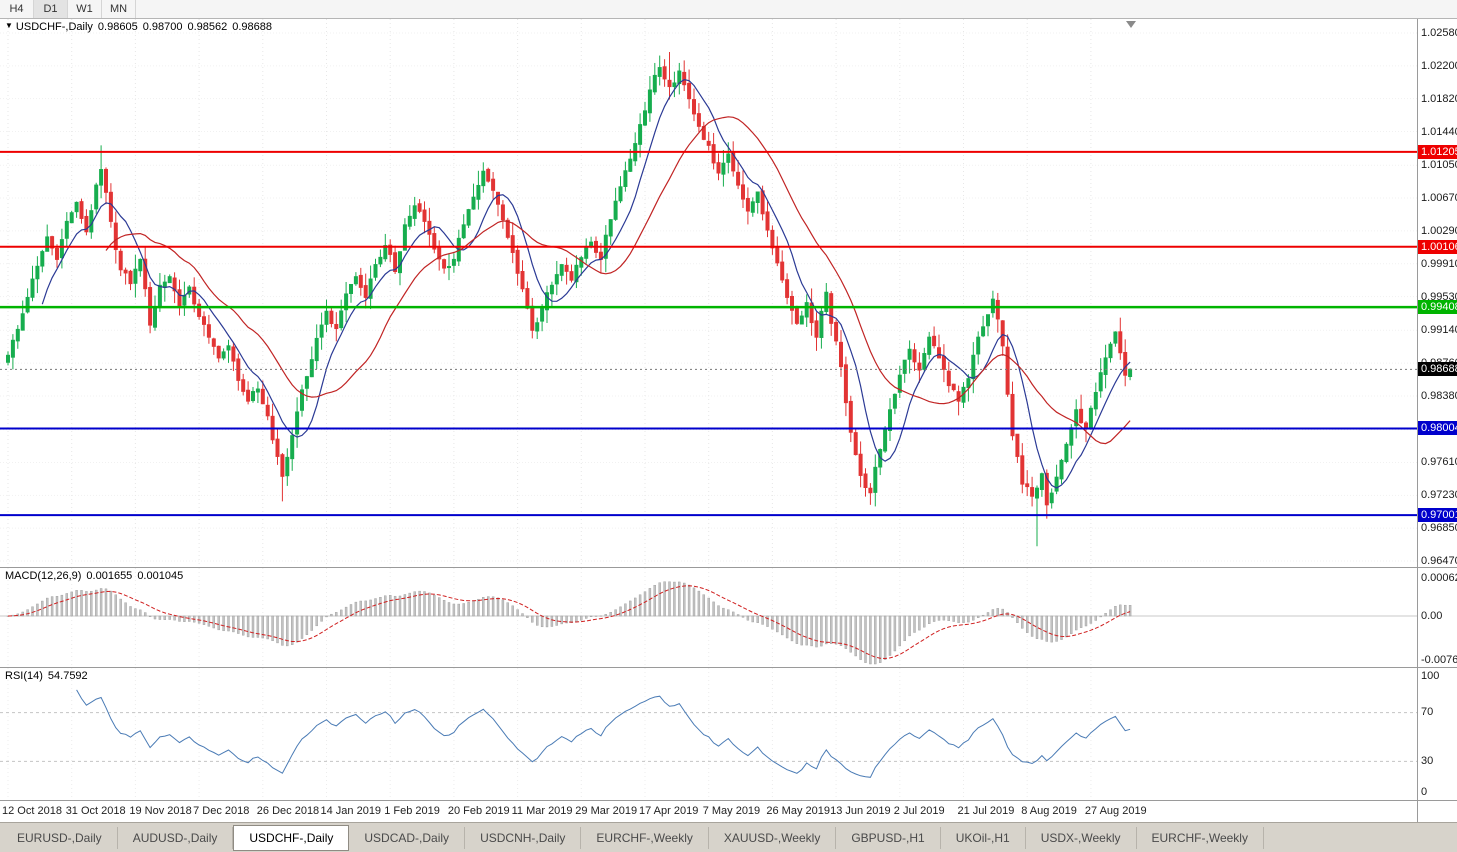 The width and height of the screenshot is (1457, 852). I want to click on price-axis-label: 1.00290, so click(1439, 230).